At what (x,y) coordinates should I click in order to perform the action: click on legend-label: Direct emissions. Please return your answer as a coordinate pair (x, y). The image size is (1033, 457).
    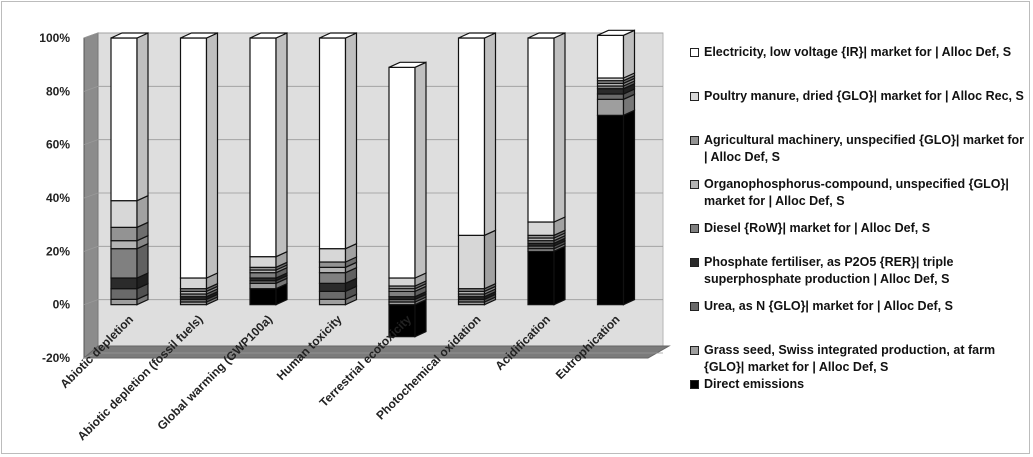
    Looking at the image, I should click on (754, 384).